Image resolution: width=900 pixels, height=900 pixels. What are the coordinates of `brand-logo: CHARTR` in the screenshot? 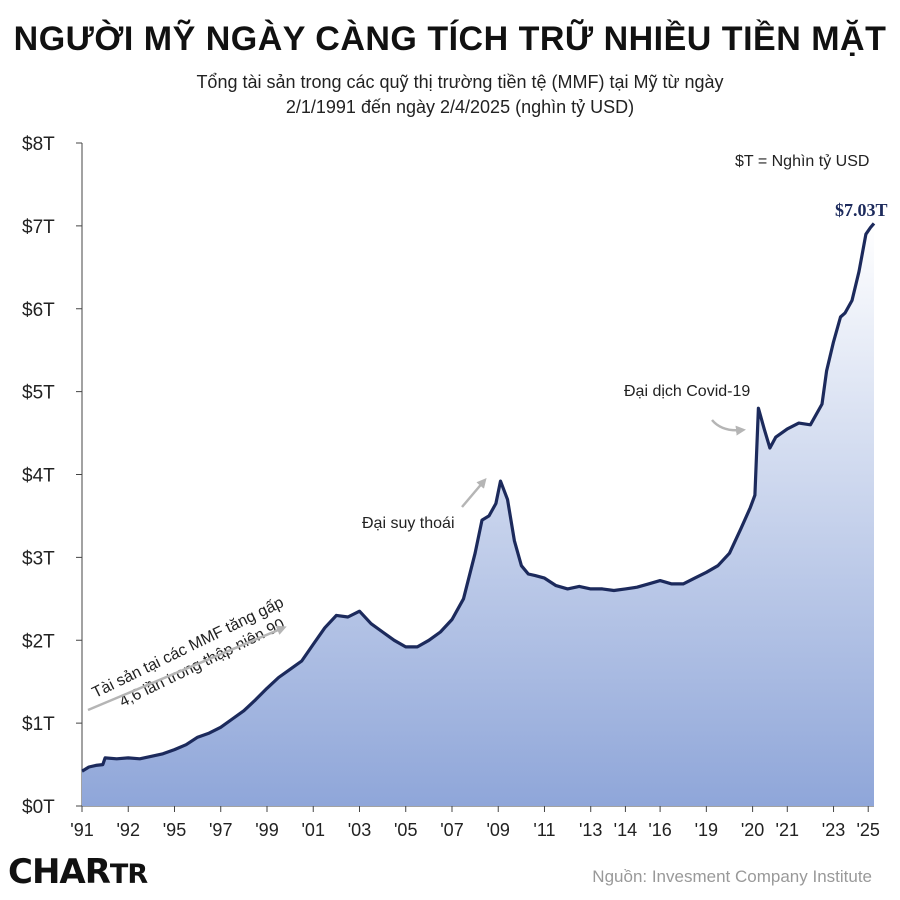 It's located at (78, 872).